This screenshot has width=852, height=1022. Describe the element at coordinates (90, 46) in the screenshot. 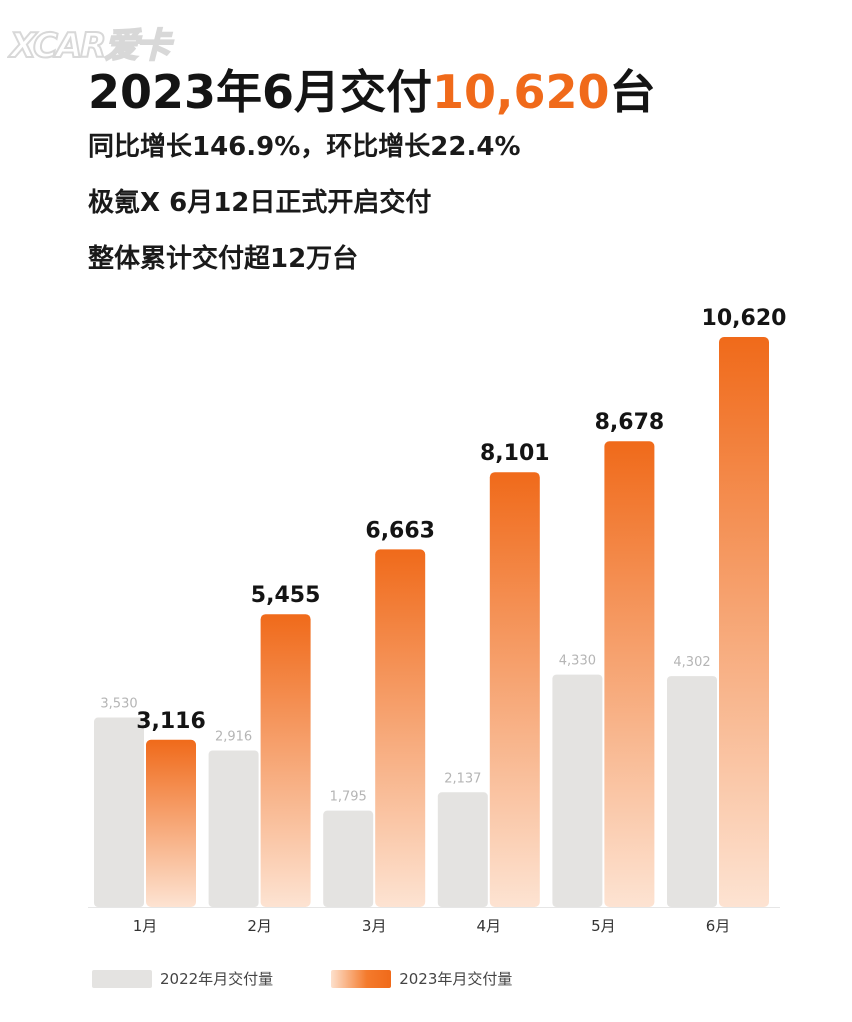

I see `xcar-logo: XCAR爱卡` at that location.